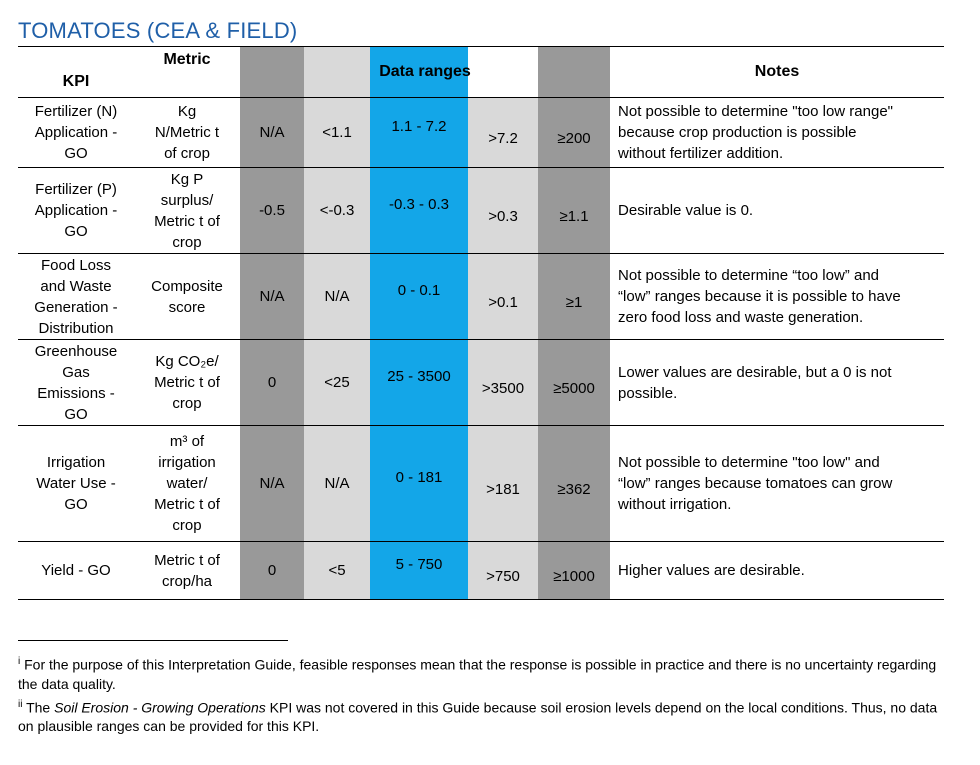  I want to click on cell-line: Gas, so click(76, 372).